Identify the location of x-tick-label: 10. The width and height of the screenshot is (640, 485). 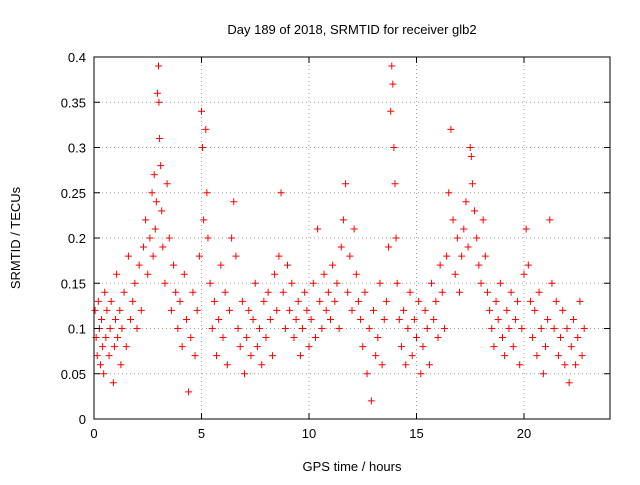
(309, 433).